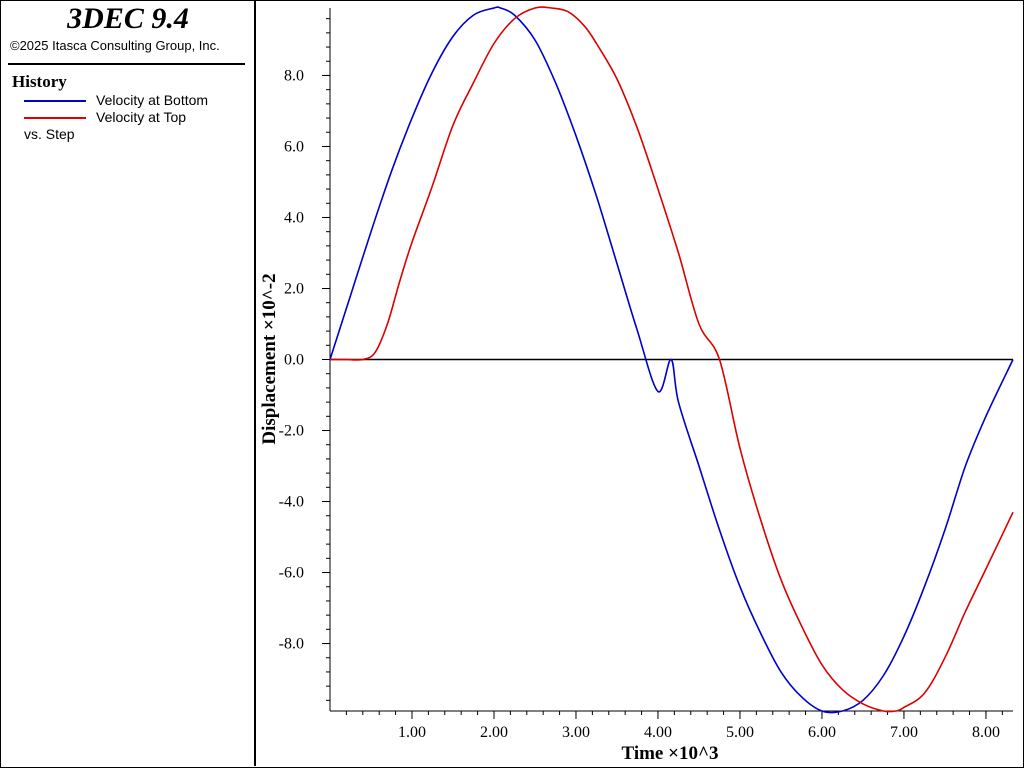  I want to click on legend-versus-label: vs. Step, so click(49, 134).